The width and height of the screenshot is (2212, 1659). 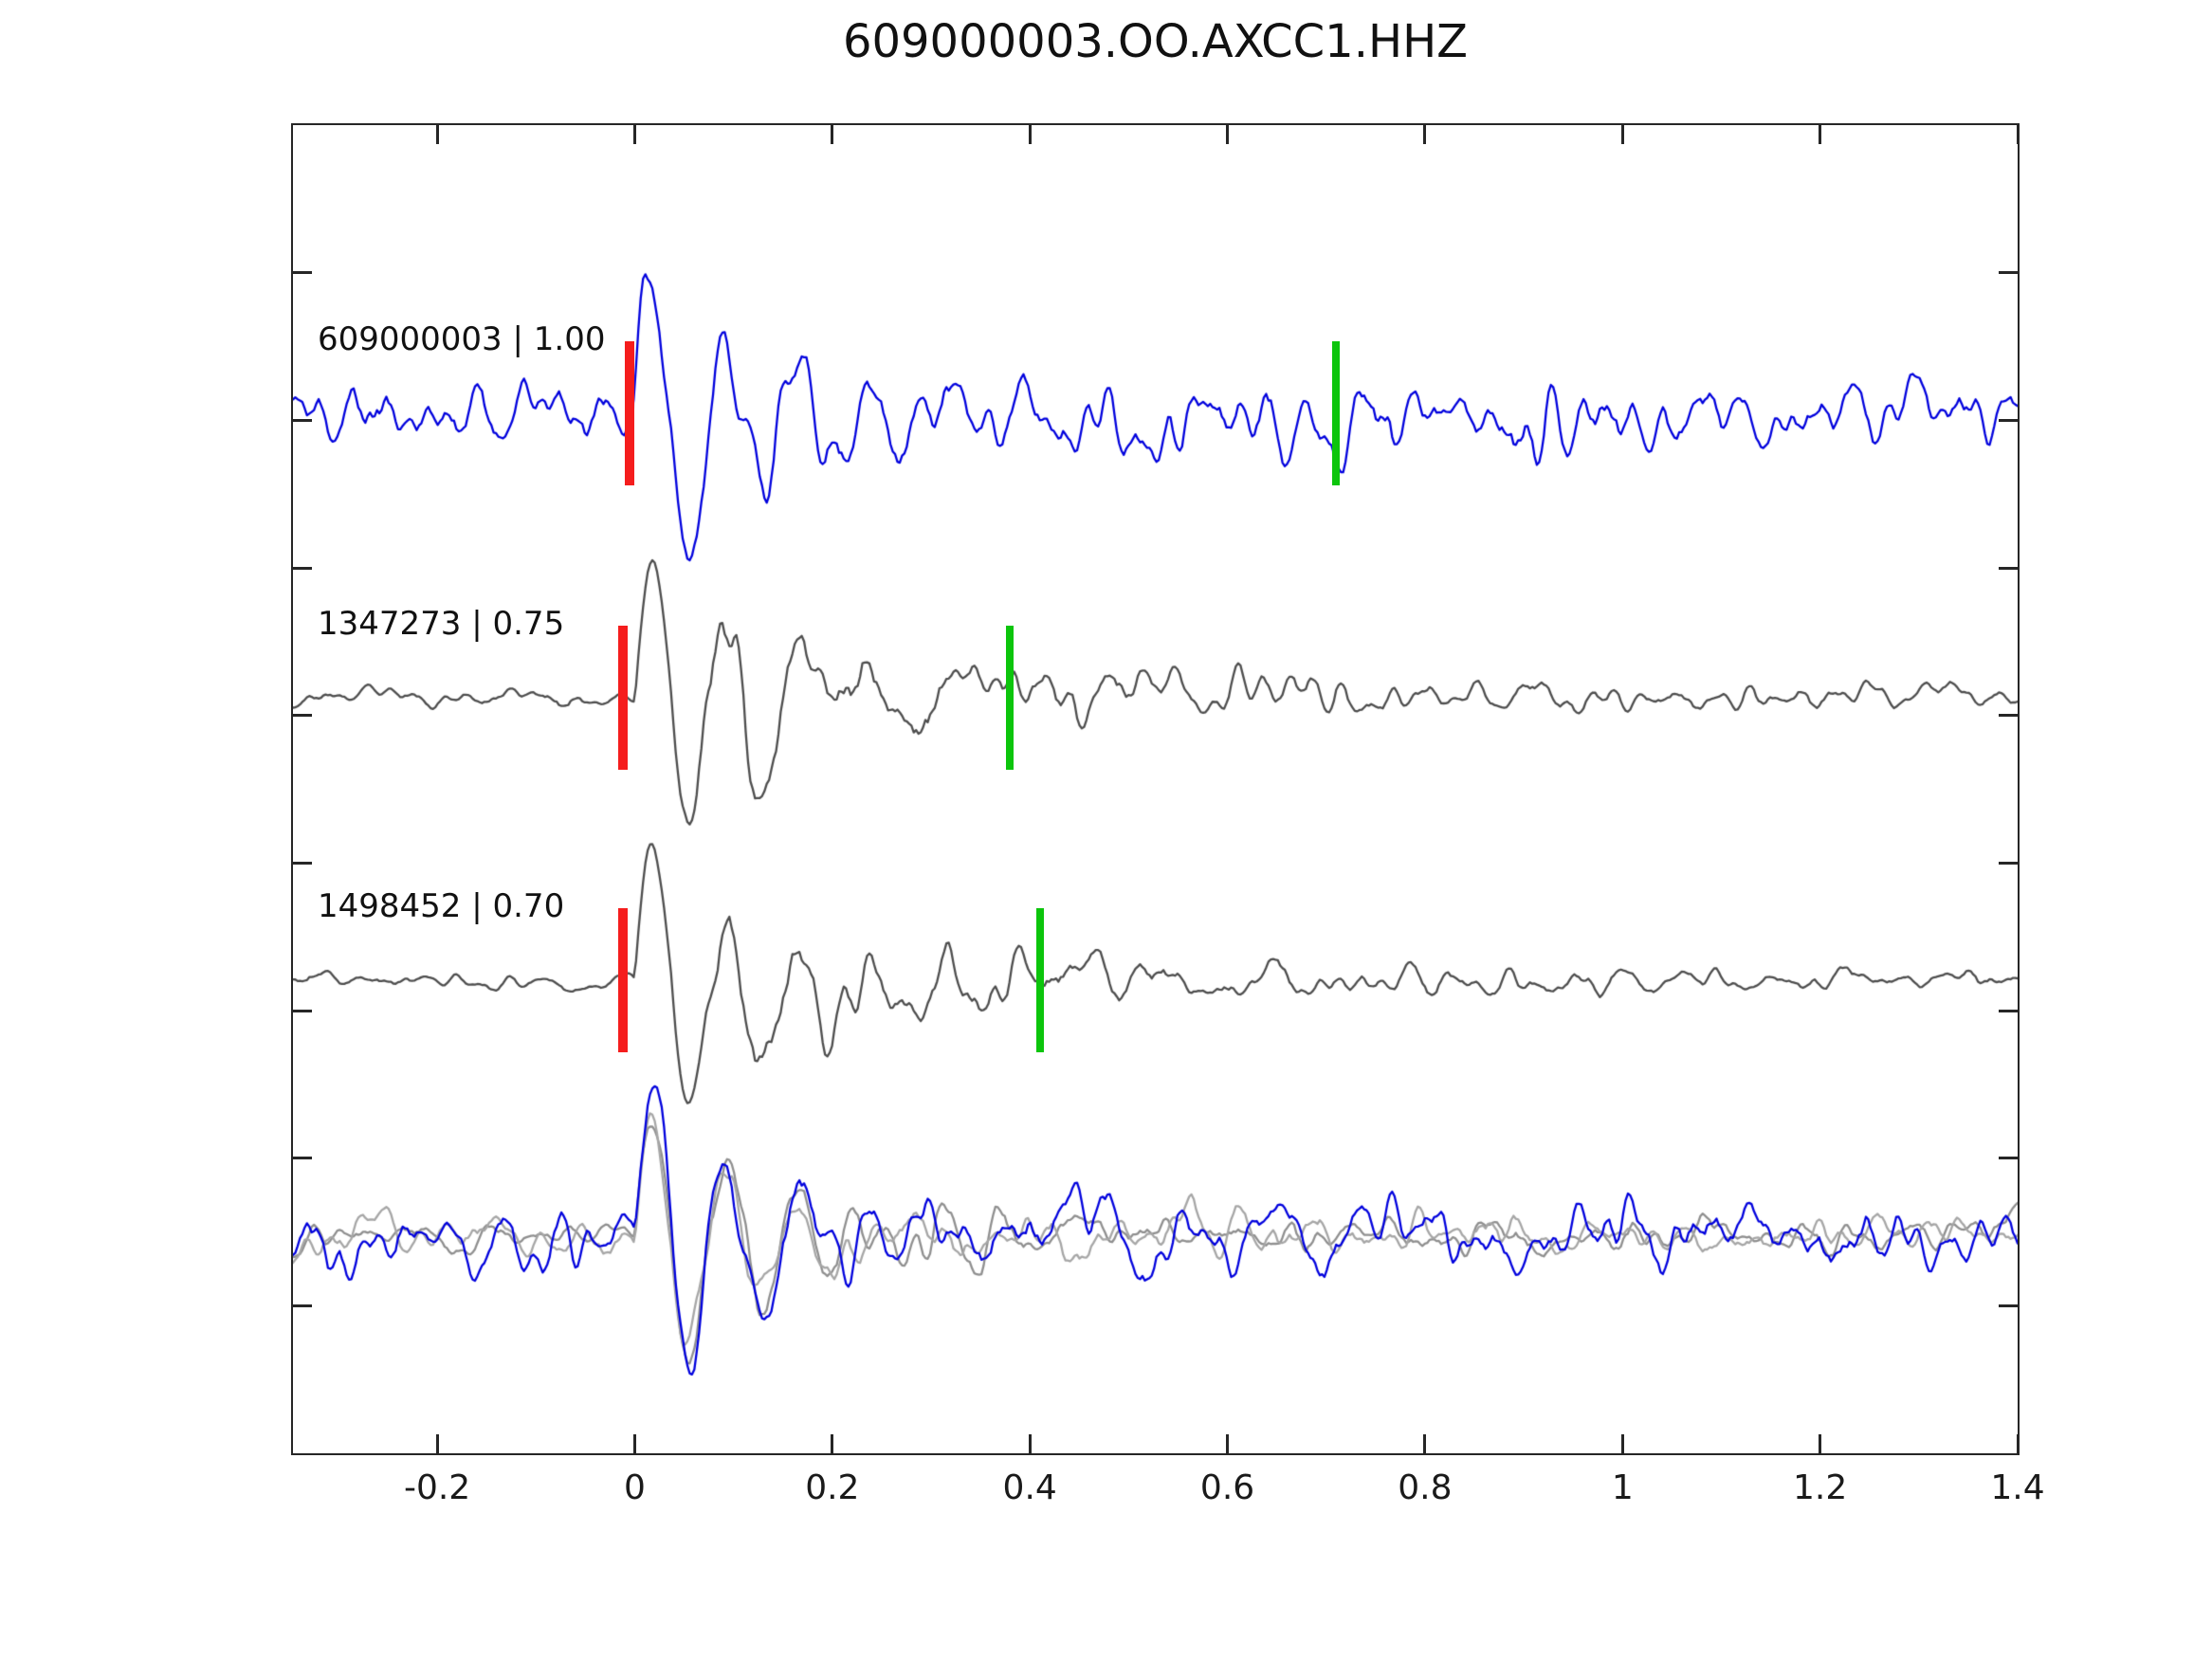 I want to click on trace-label: 1347273 | 0.75, so click(x=441, y=623).